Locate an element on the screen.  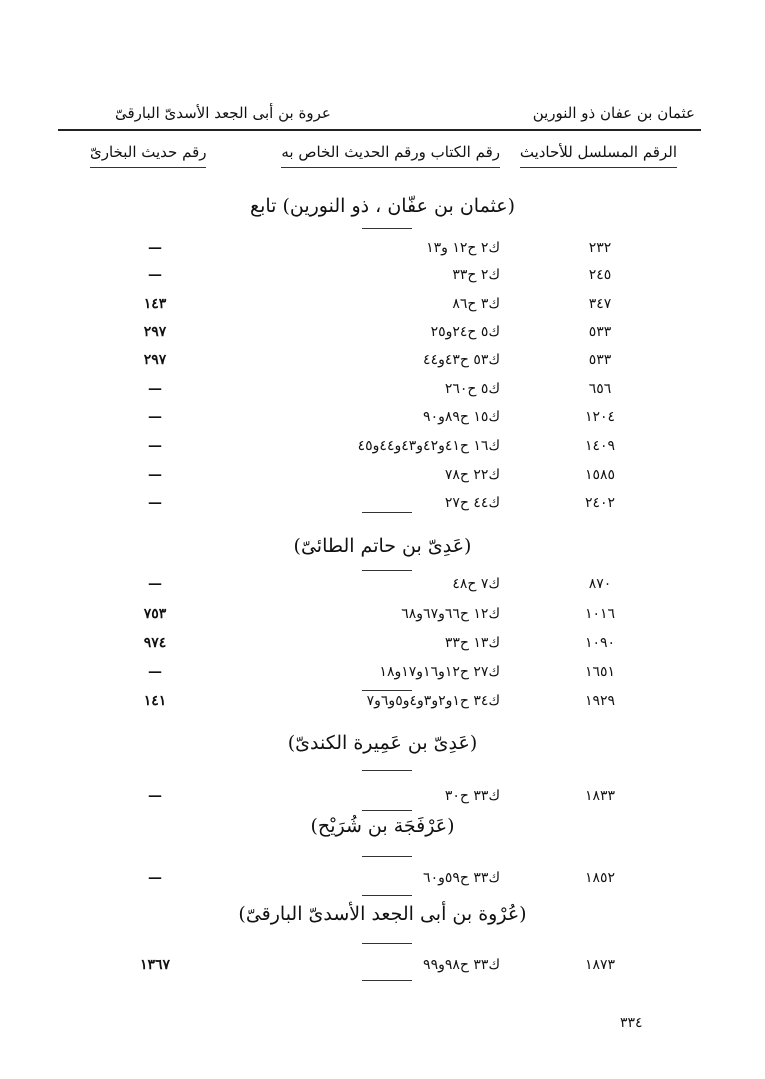
serial-number: ٢٤٥ is located at coordinates (600, 275).